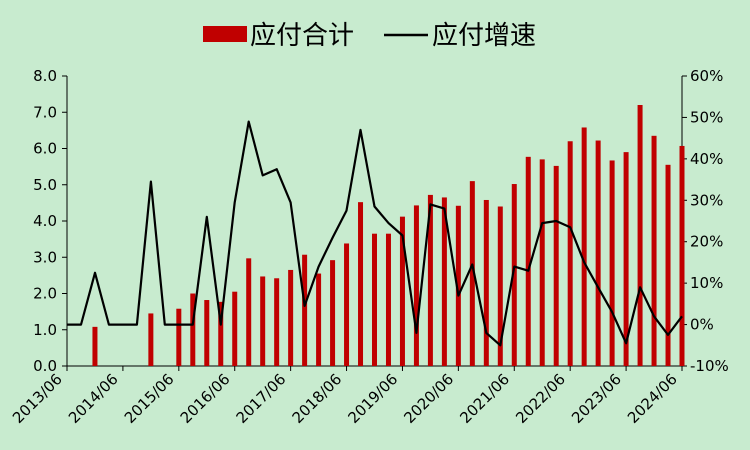  What do you see at coordinates (317, 398) in the screenshot?
I see `x-tick-label: 2018/06` at bounding box center [317, 398].